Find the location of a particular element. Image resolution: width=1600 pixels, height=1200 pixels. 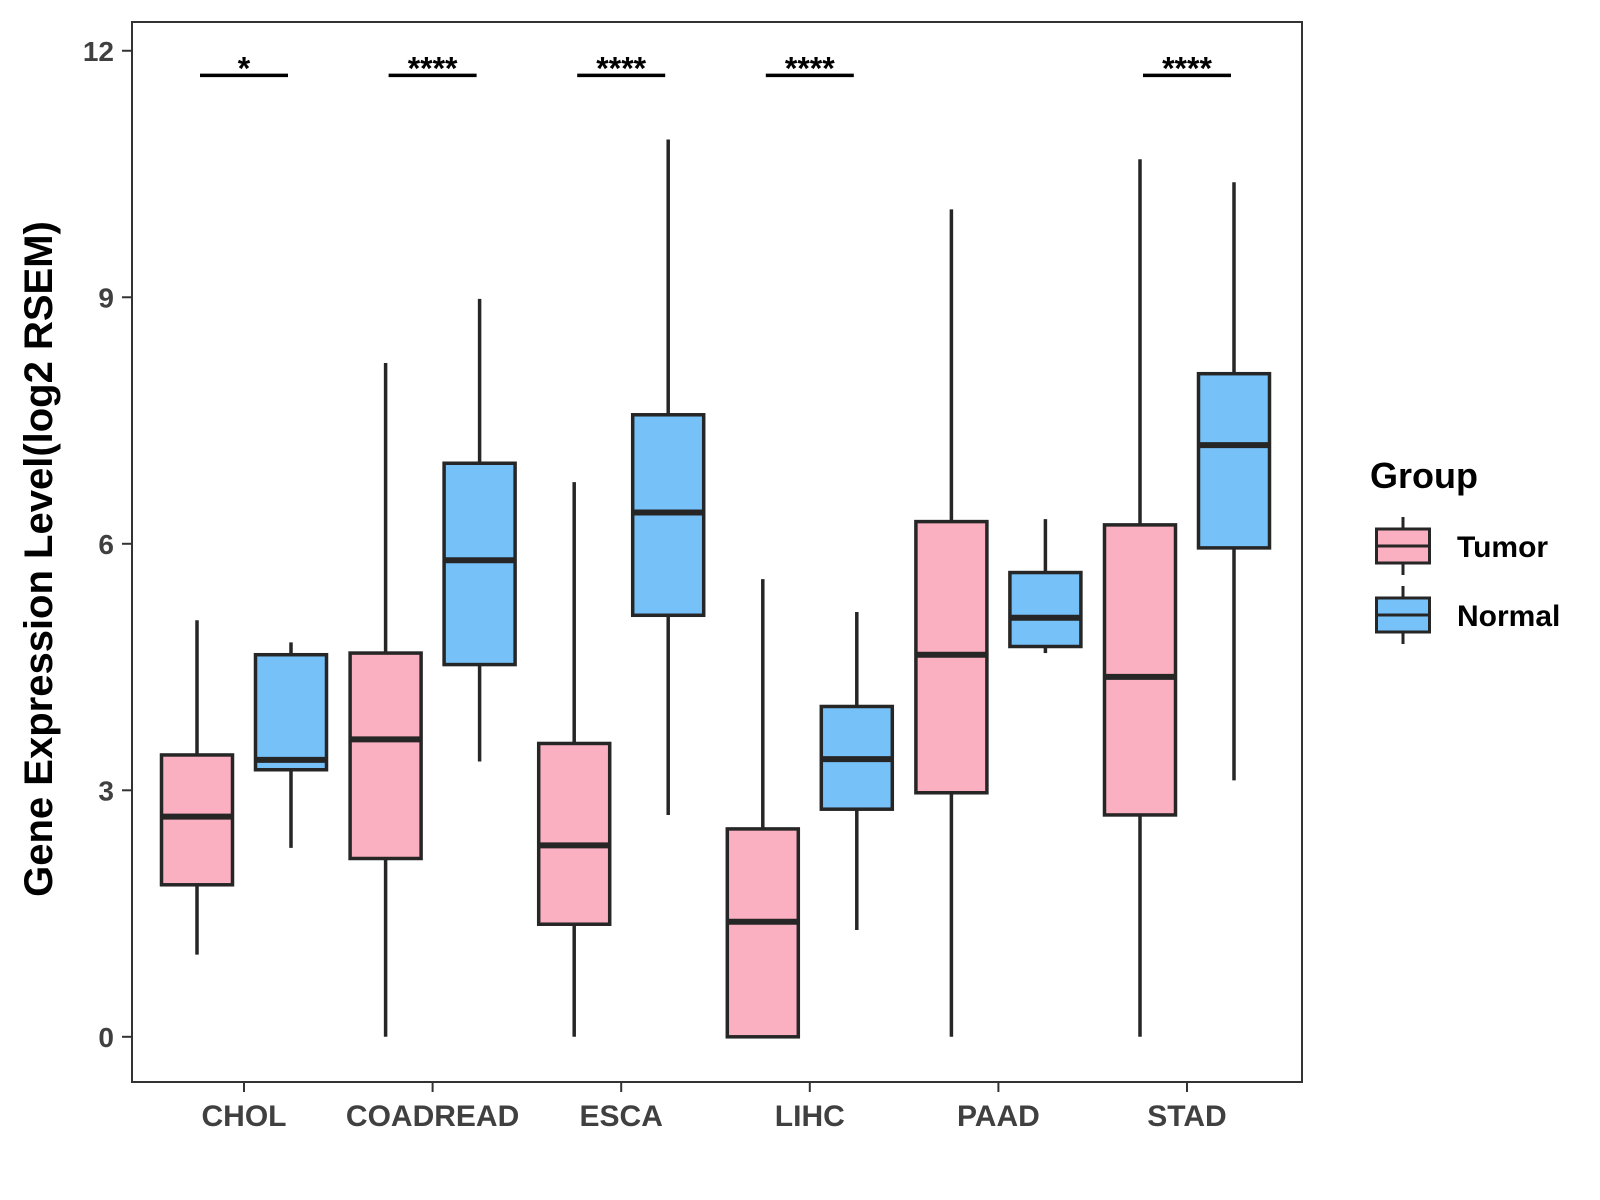

y-axis: 0 3 6 9 12 is located at coordinates (107, 544).